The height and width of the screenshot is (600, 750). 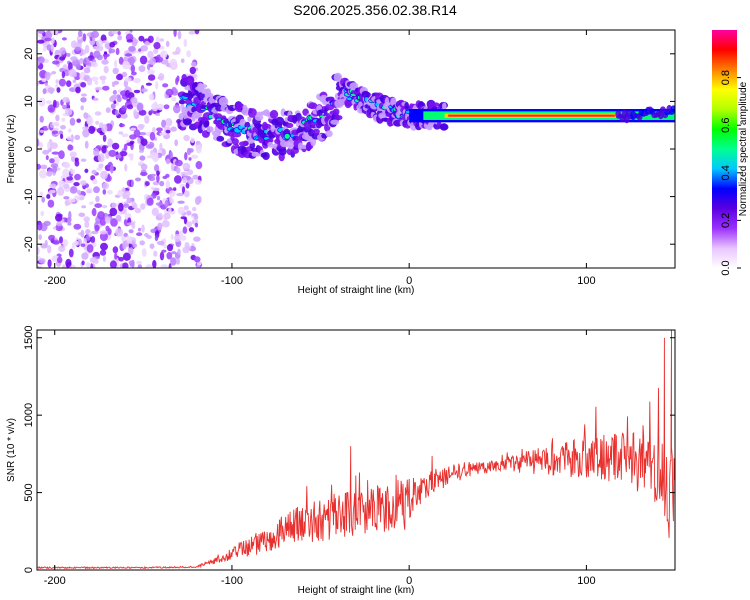 What do you see at coordinates (375, 10) in the screenshot?
I see `chart-title: S206.2025.356.02.38.R14` at bounding box center [375, 10].